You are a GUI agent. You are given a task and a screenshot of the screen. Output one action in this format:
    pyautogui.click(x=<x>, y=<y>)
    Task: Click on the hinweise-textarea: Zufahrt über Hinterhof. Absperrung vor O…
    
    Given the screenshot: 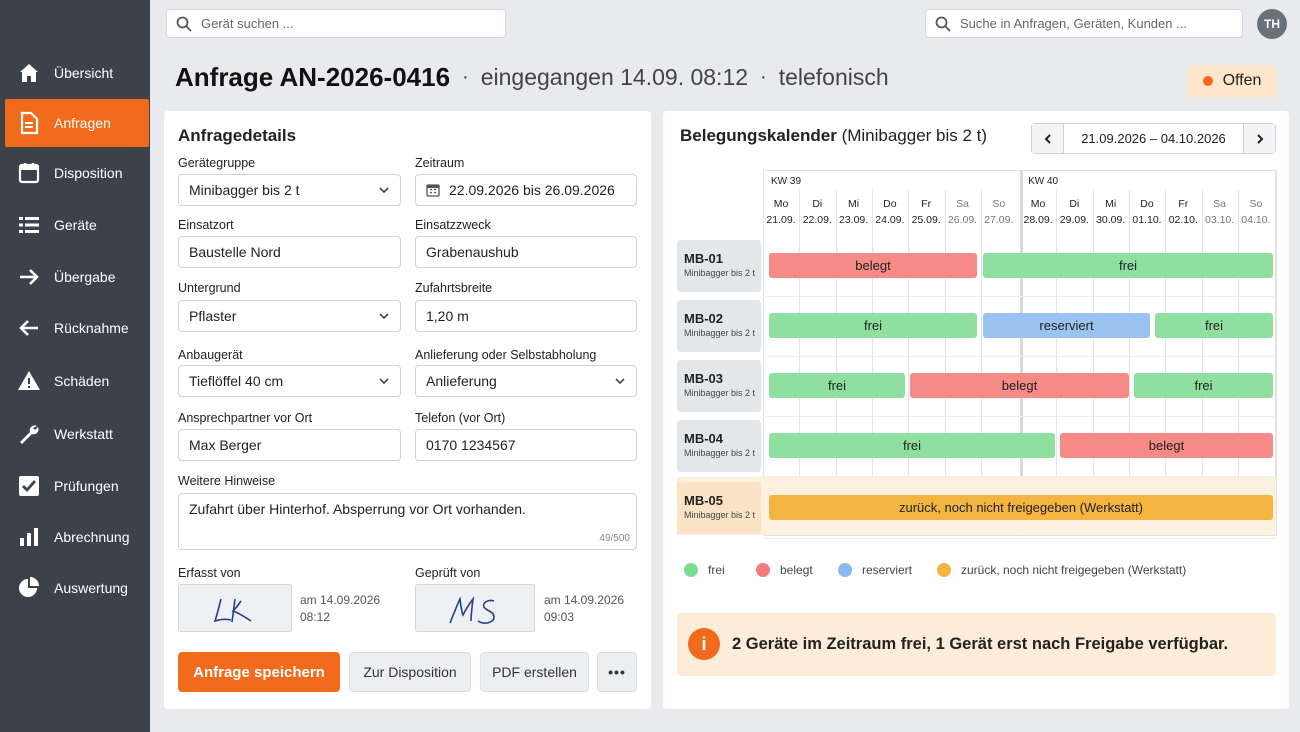 What is the action you would take?
    pyautogui.click(x=407, y=521)
    